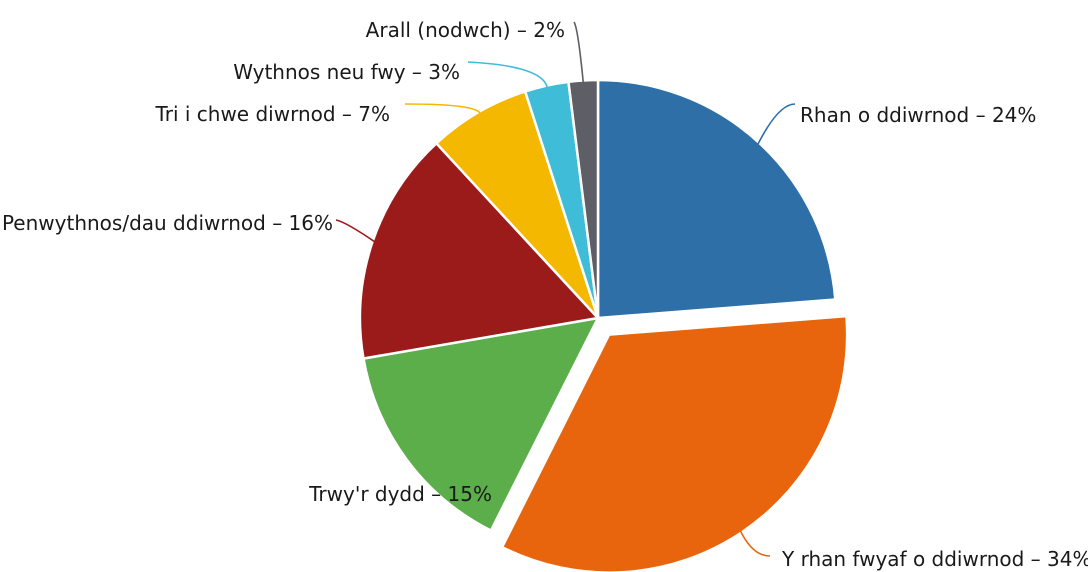  What do you see at coordinates (167, 223) in the screenshot?
I see `label-penwythnos: Penwythnos/dau ddiwrnod – 16%` at bounding box center [167, 223].